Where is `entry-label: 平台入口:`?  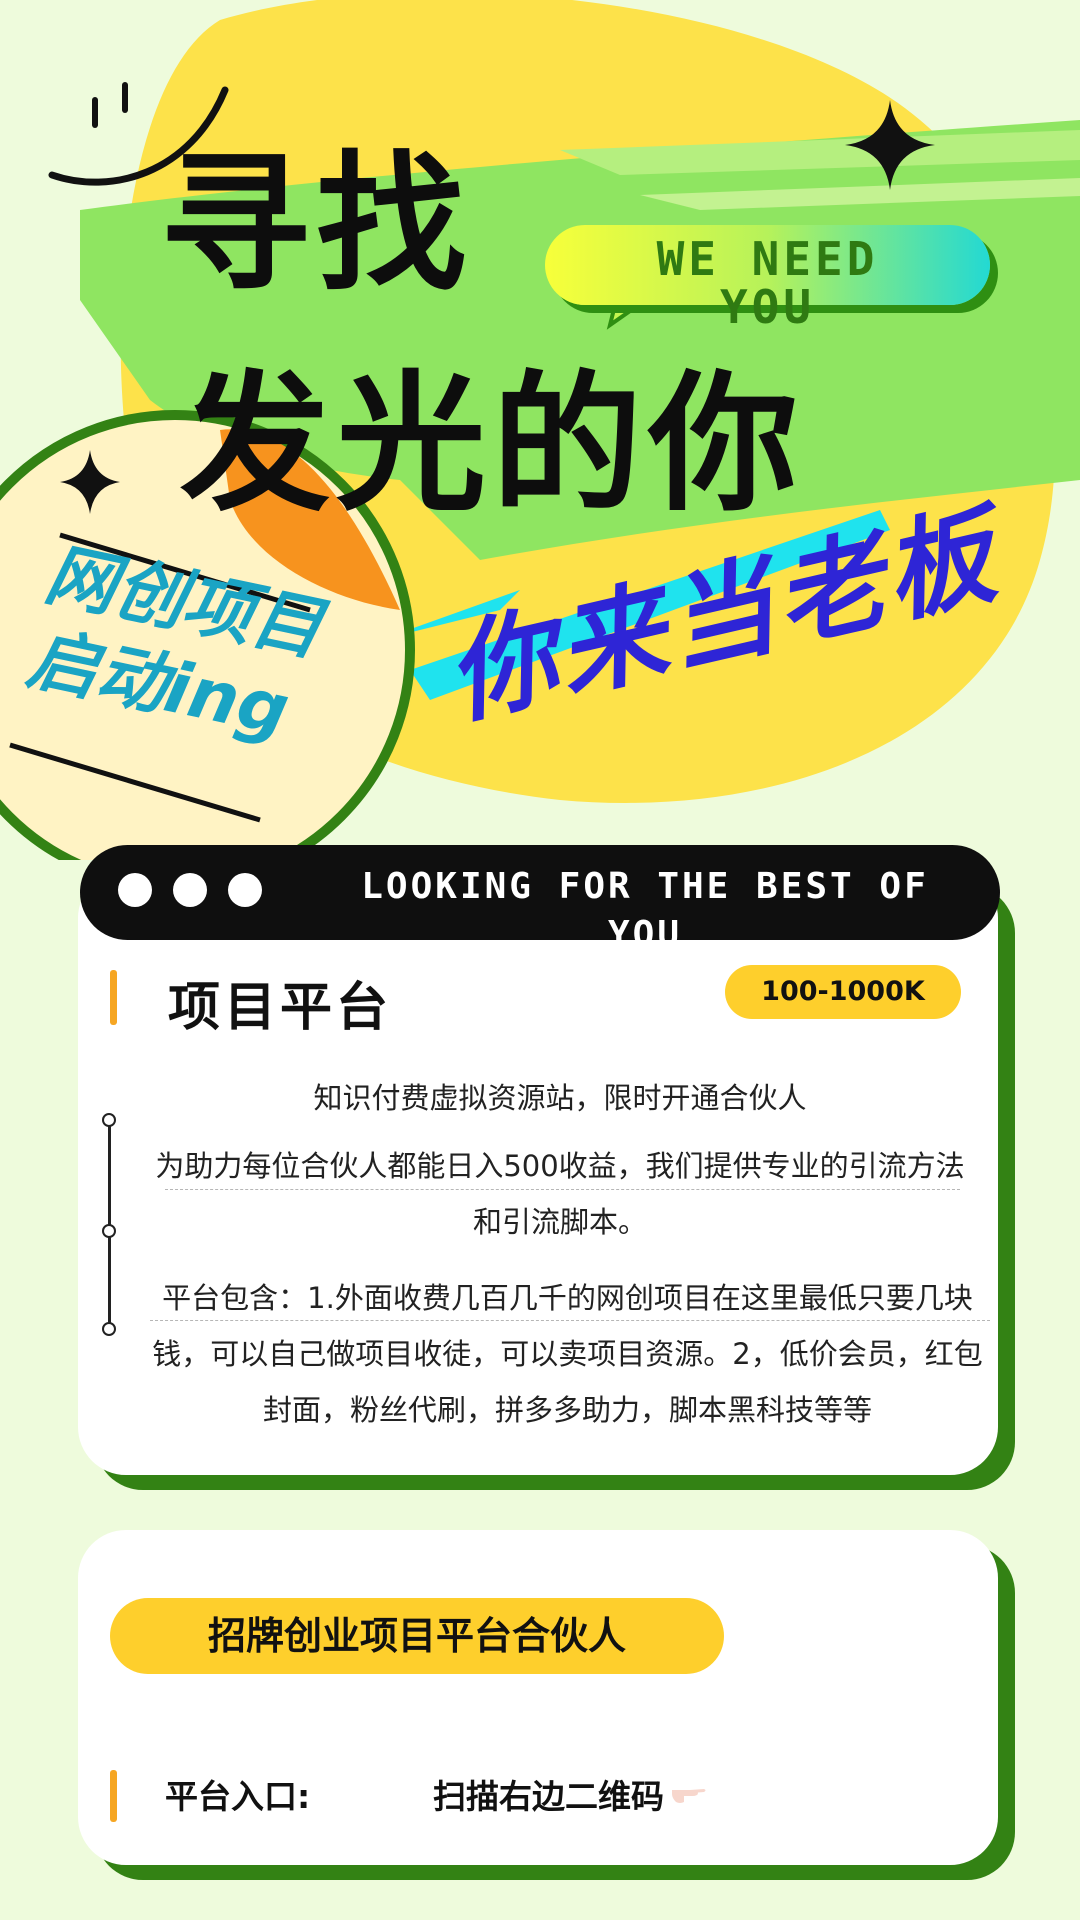
entry-label: 平台入口: is located at coordinates (238, 1796).